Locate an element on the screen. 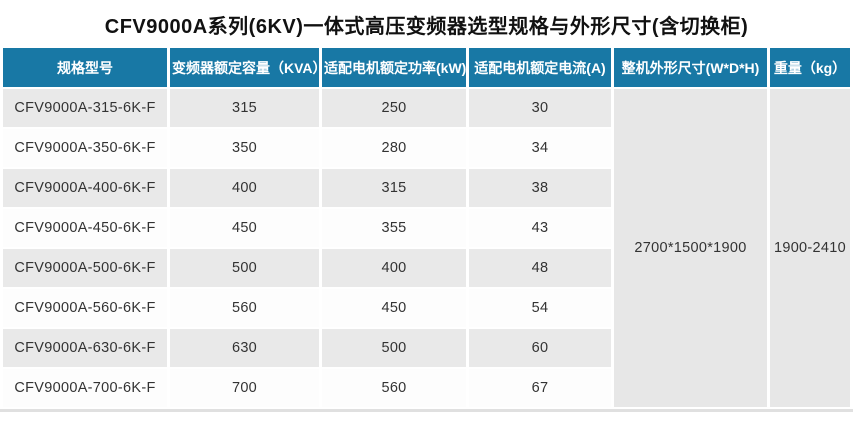 The width and height of the screenshot is (853, 421). col-header-weight: 重量（kg） is located at coordinates (810, 67).